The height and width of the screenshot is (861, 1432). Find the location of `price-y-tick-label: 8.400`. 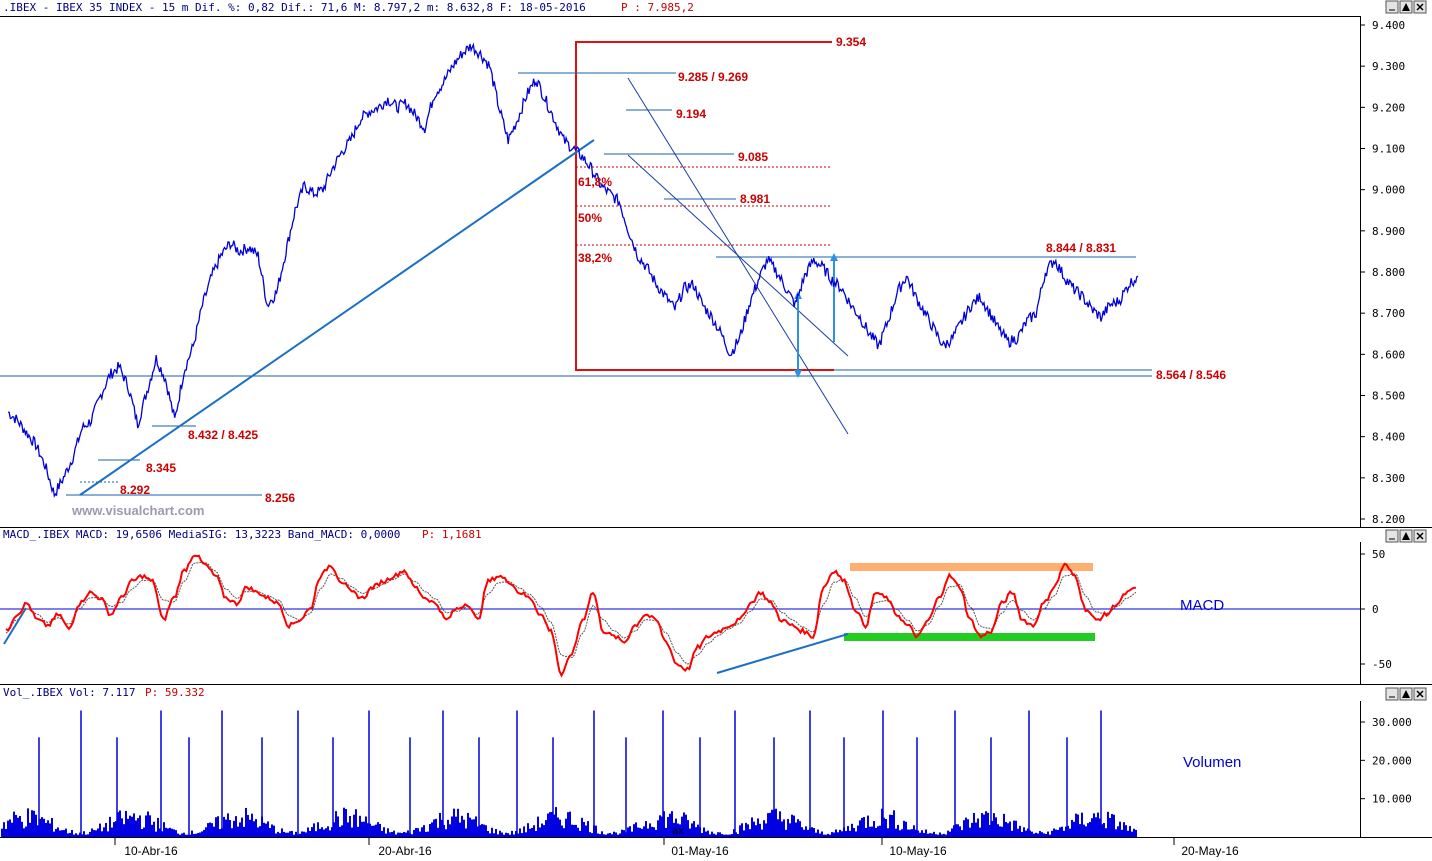

price-y-tick-label: 8.400 is located at coordinates (1388, 437).